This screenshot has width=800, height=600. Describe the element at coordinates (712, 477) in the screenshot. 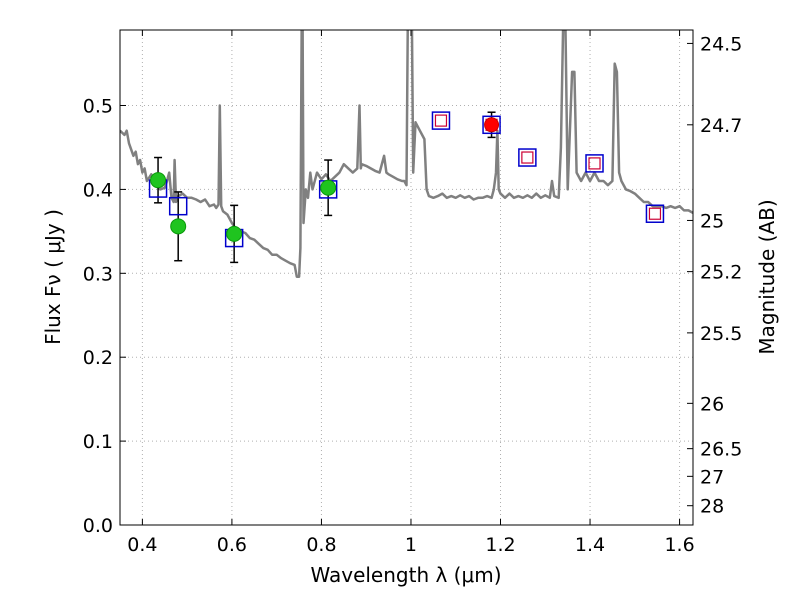

I see `y2-tick-label: 27` at that location.